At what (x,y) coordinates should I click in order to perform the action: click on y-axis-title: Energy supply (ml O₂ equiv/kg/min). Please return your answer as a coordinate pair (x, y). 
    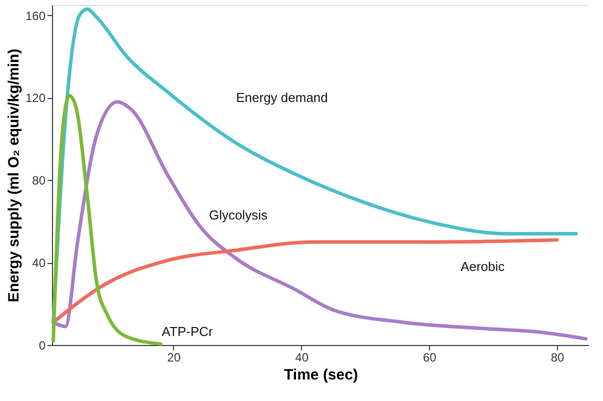
    Looking at the image, I should click on (13, 175).